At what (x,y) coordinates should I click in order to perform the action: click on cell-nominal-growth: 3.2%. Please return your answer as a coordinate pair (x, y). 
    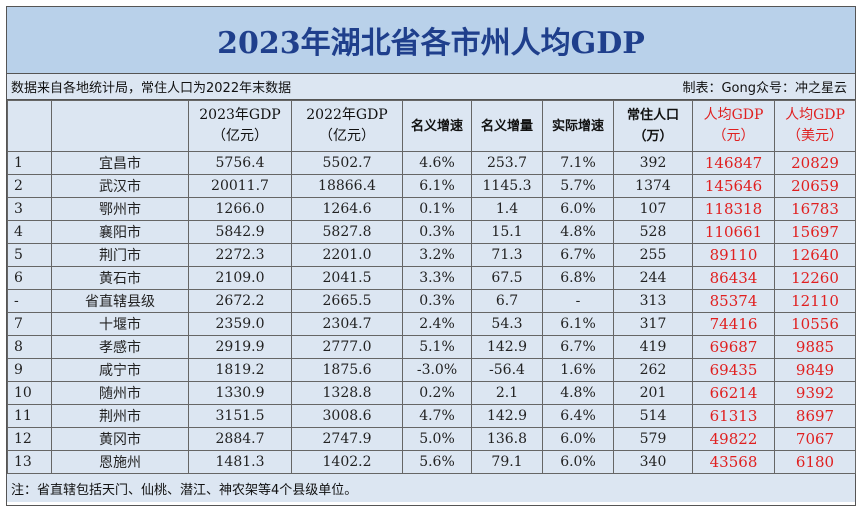
    Looking at the image, I should click on (437, 255).